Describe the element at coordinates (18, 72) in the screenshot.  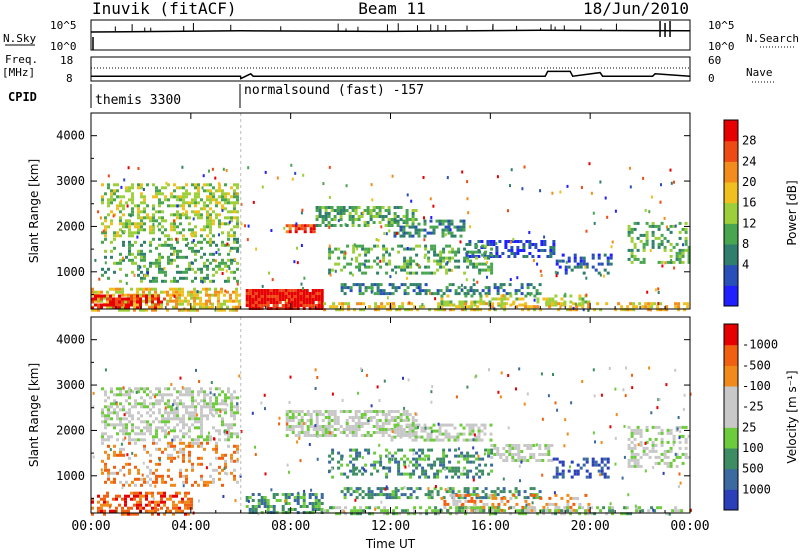
I see `freq-label-2: [MHz]` at that location.